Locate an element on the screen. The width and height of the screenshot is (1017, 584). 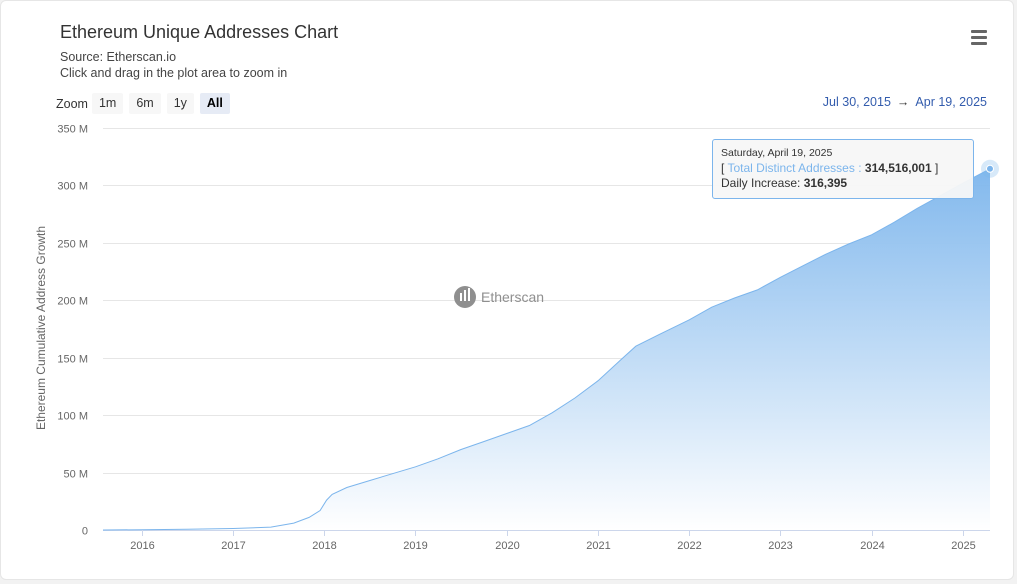
tooltip-colon: : is located at coordinates (860, 168).